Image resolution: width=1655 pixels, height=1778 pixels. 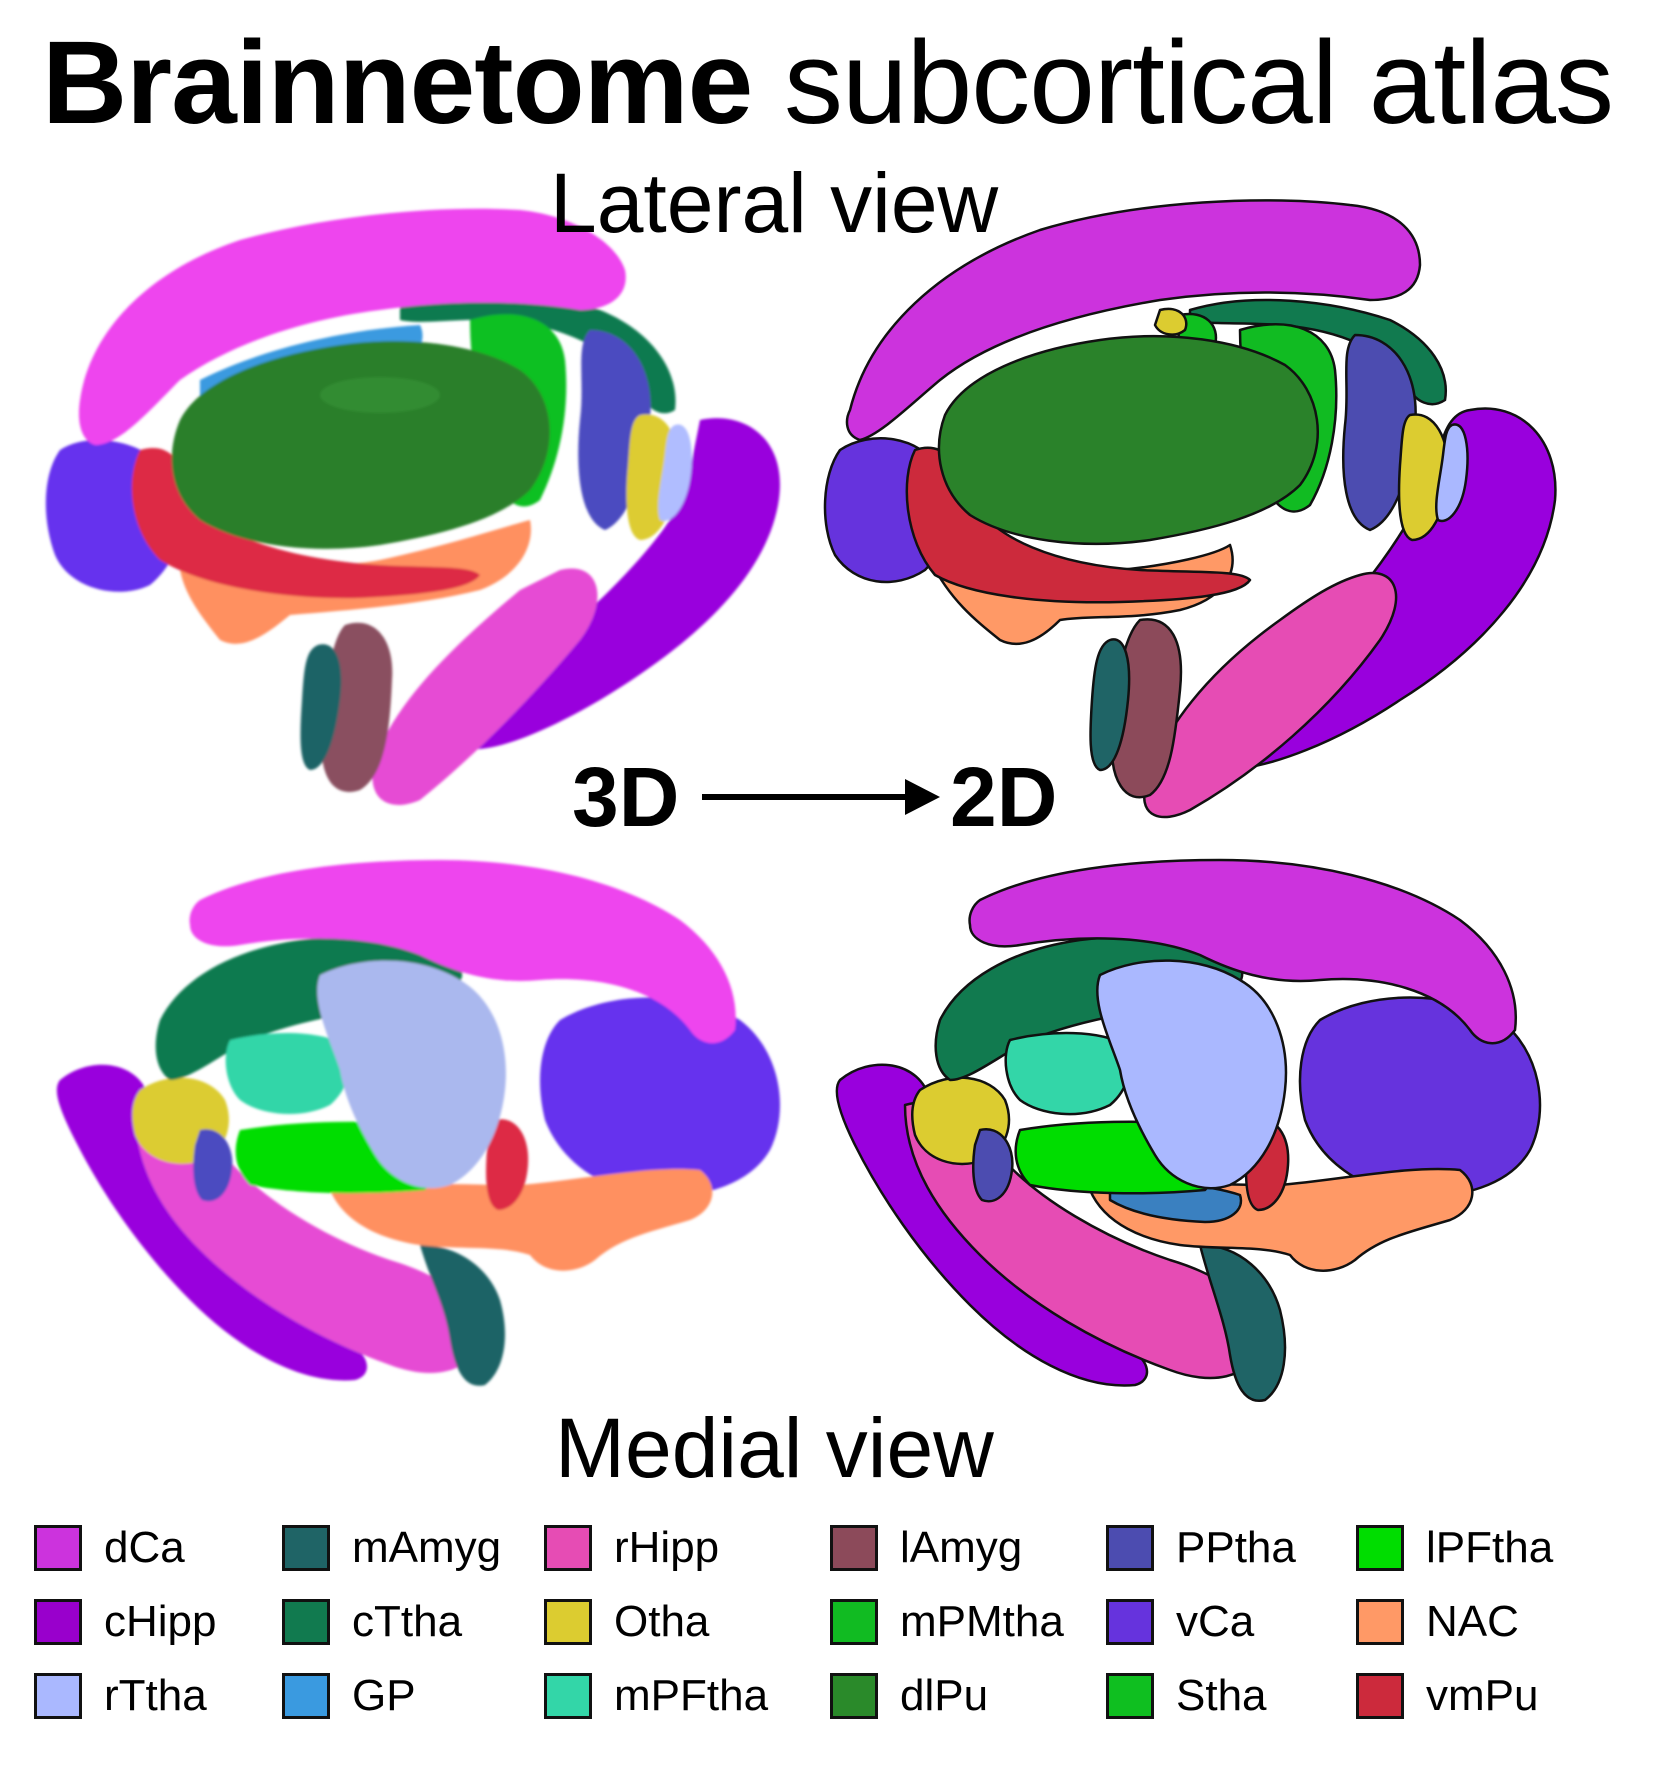 What do you see at coordinates (427, 1547) in the screenshot?
I see `legend-label: mAmyg` at bounding box center [427, 1547].